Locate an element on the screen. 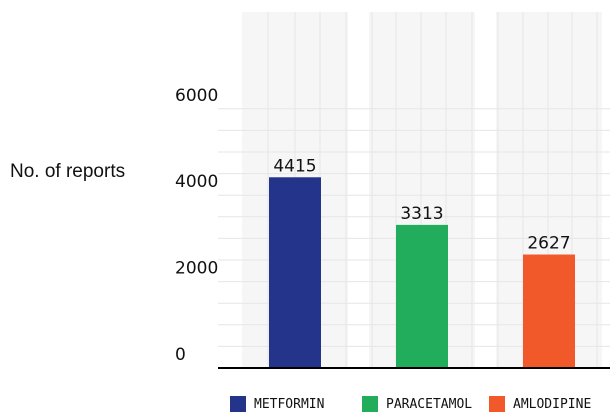  legend-item-amlodipine: AMLODIPINE is located at coordinates (540, 404).